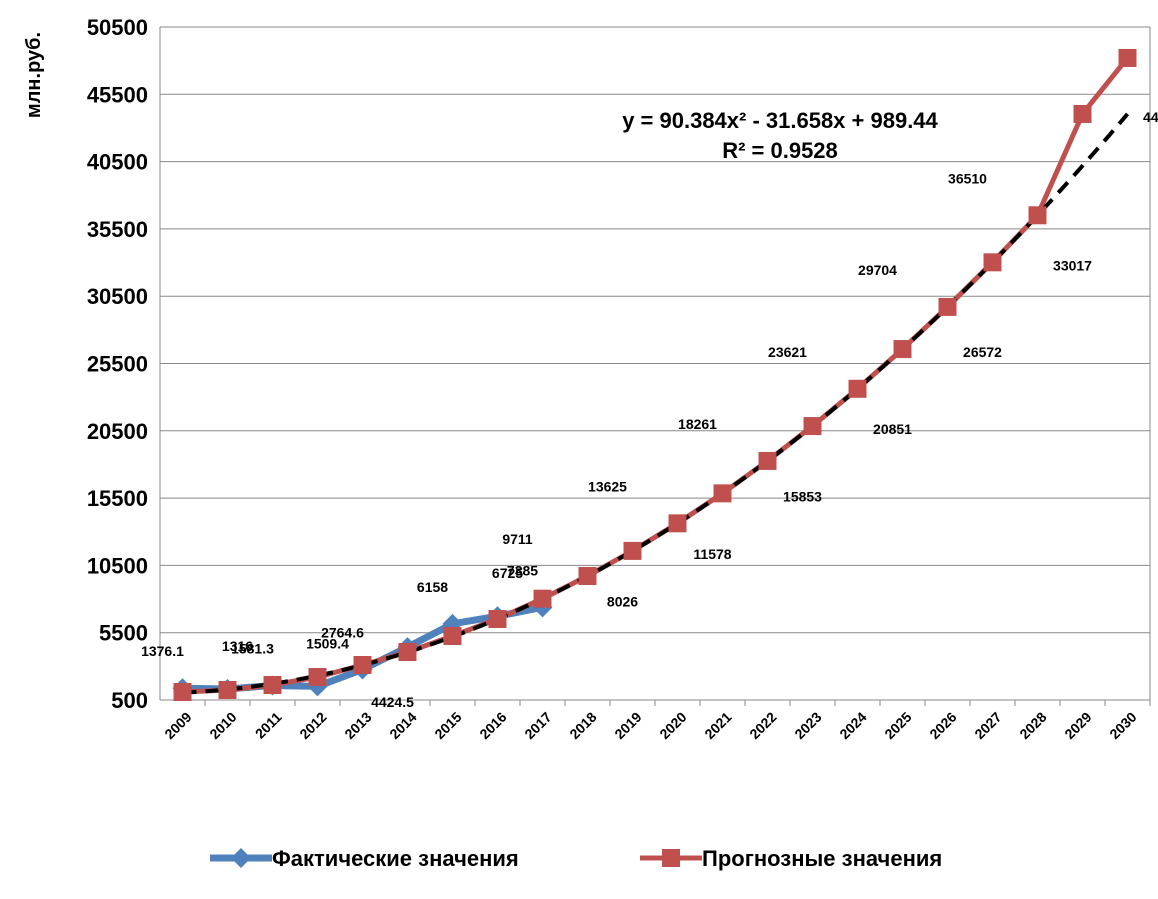 This screenshot has width=1158, height=899. I want to click on x-tick-label: 2023, so click(807, 725).